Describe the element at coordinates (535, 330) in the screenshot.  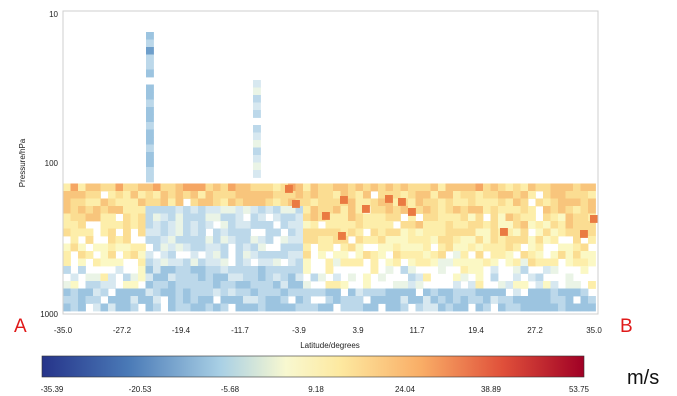
I see `x-tick-label: 27.2` at that location.